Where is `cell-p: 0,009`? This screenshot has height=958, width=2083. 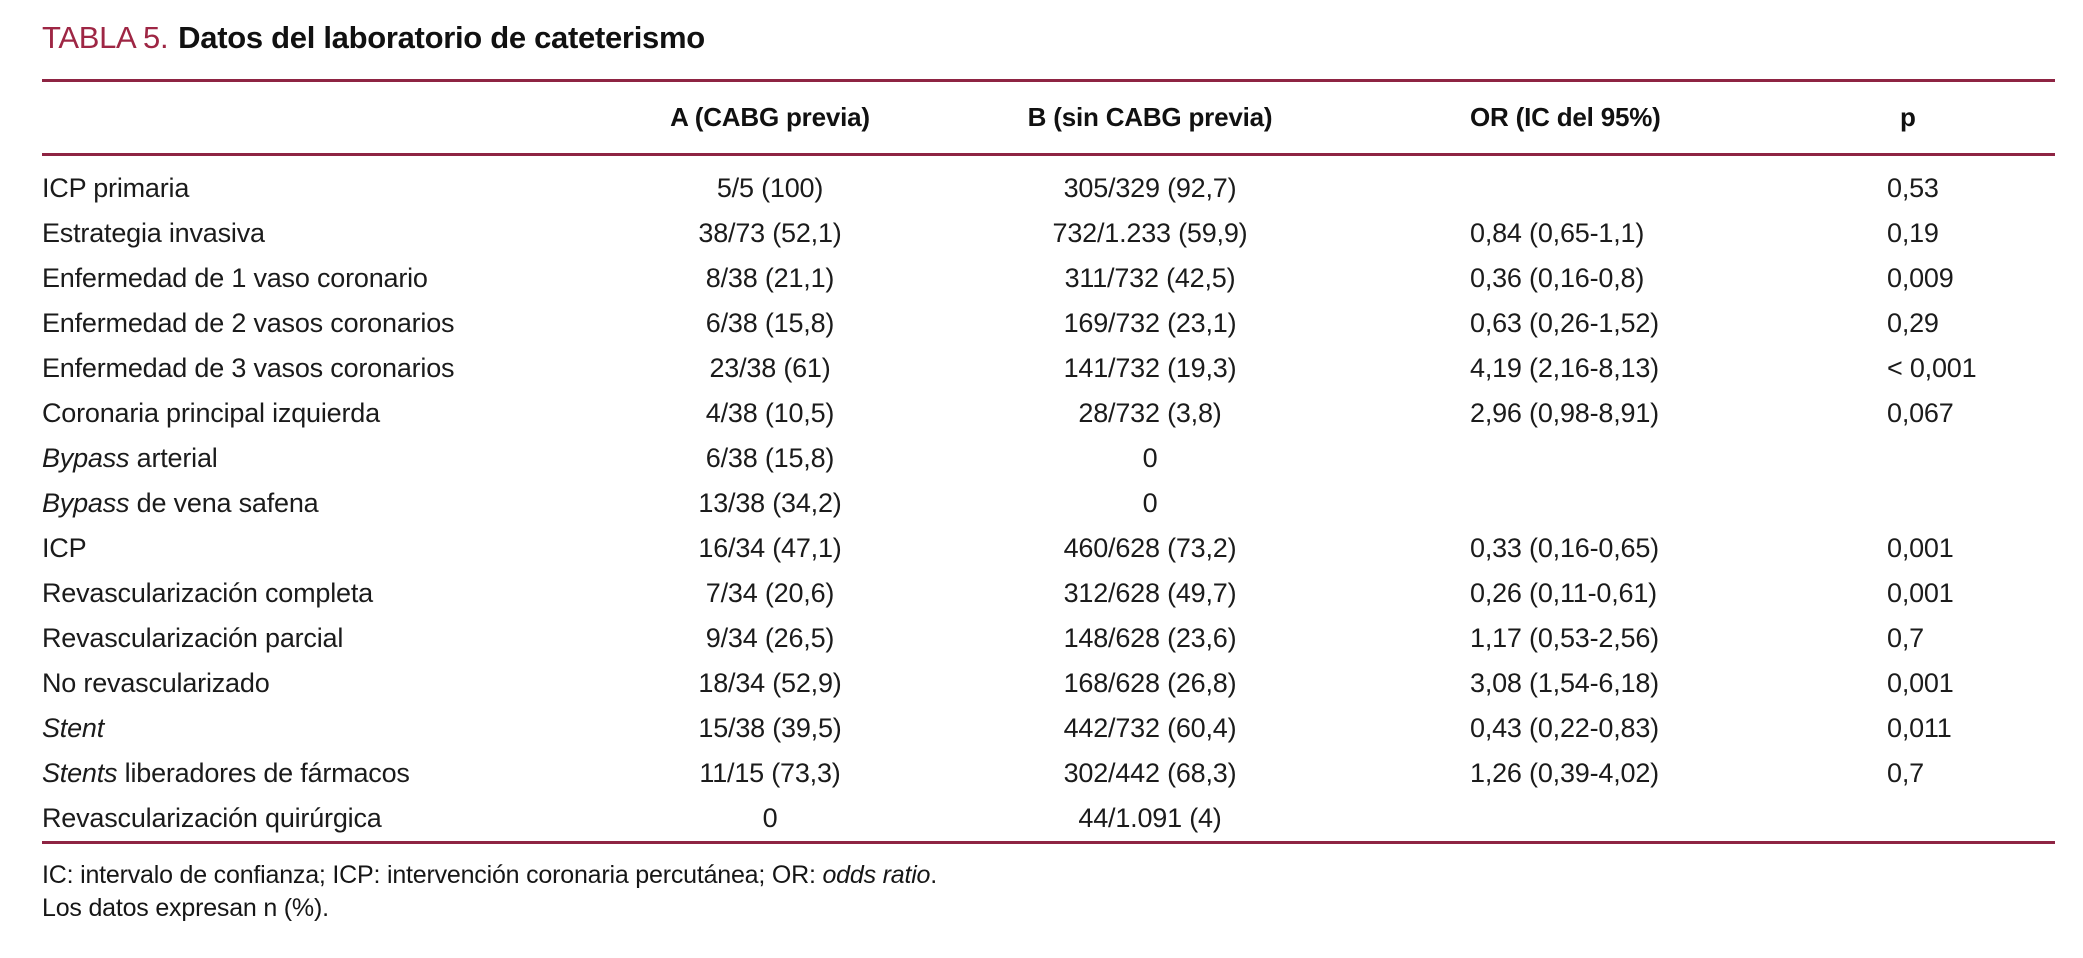
cell-p: 0,009 is located at coordinates (1920, 278).